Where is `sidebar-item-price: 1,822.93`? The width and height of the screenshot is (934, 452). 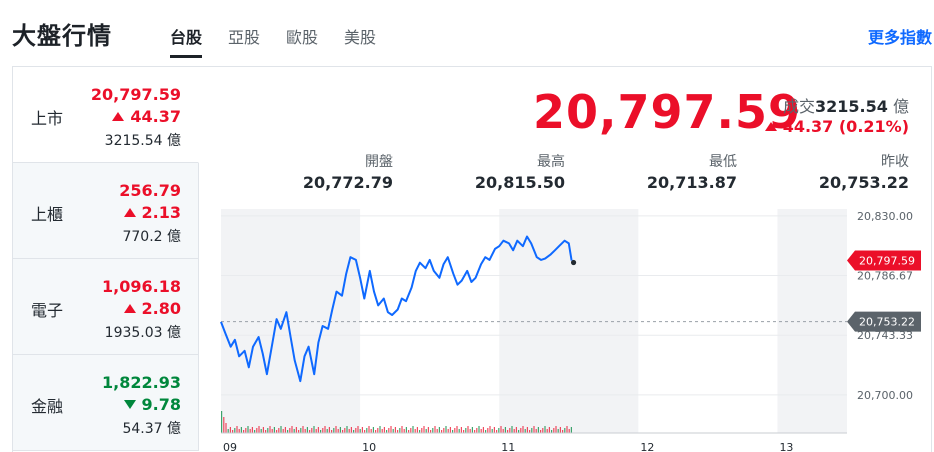
sidebar-item-price: 1,822.93 is located at coordinates (141, 382).